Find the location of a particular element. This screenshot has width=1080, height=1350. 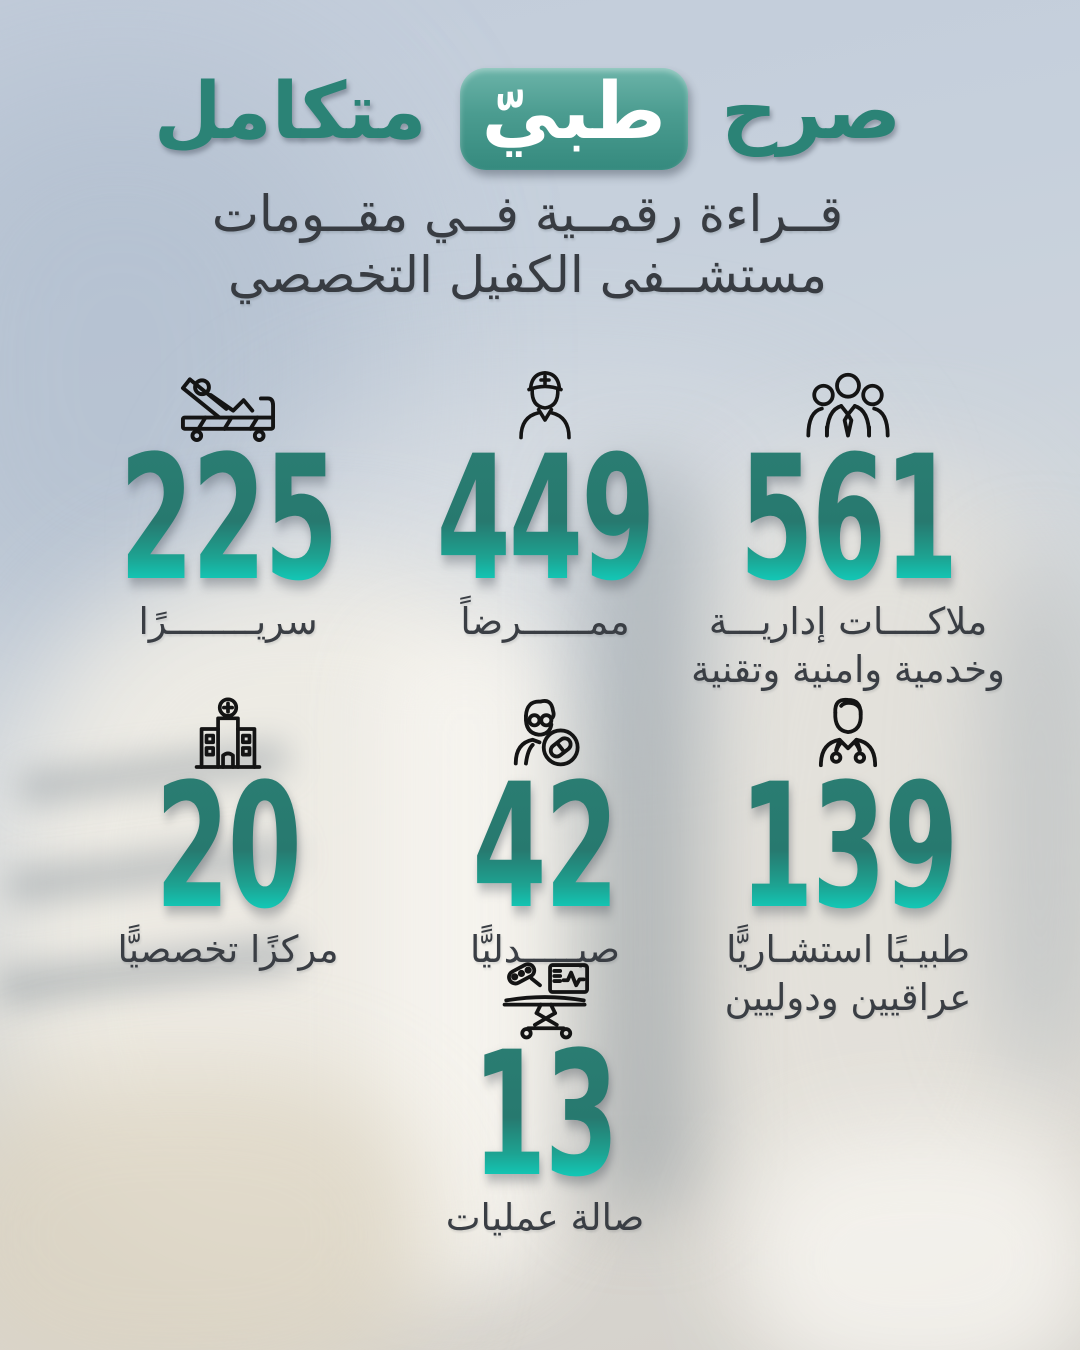

stat-label-line1: صالة عمليات is located at coordinates (545, 1217).